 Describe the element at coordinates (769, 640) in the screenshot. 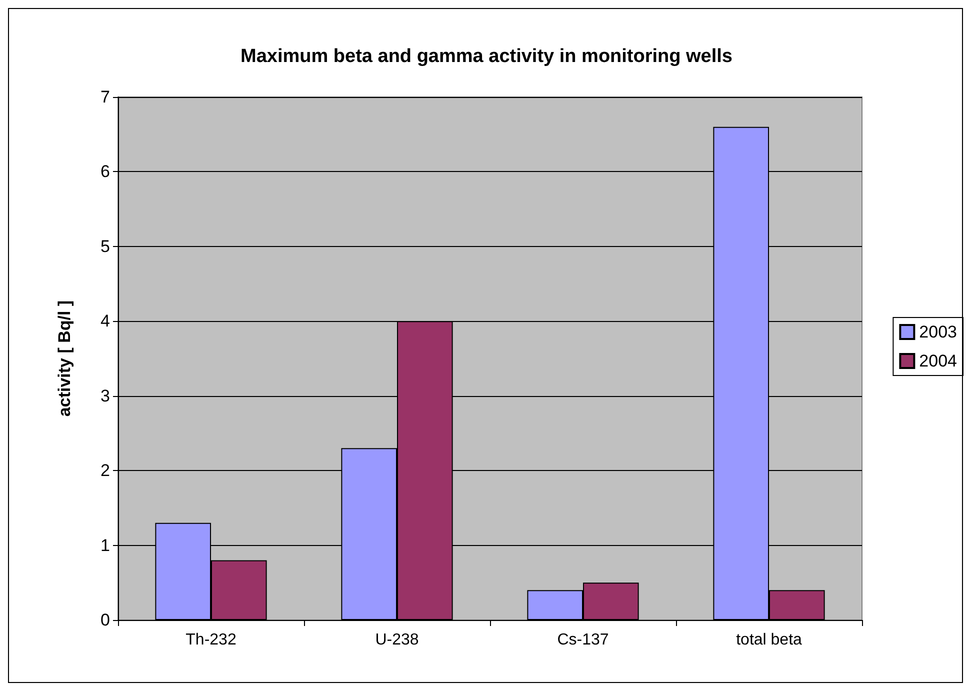

I see `x-tick-label: total beta` at that location.